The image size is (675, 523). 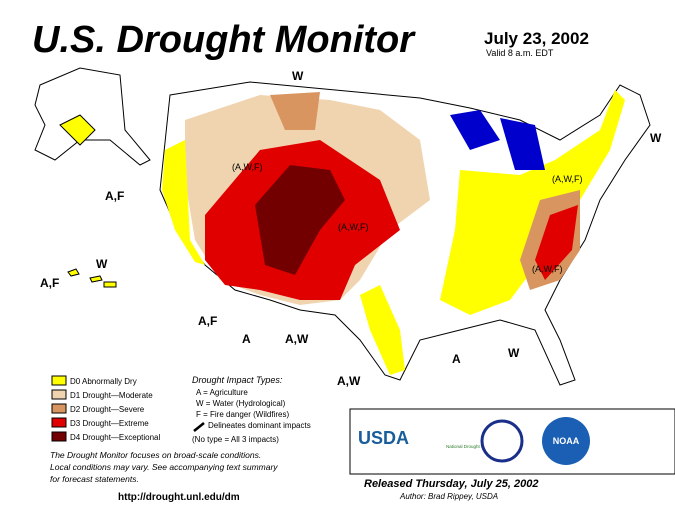 I want to click on d4-colorado, so click(x=300, y=220).